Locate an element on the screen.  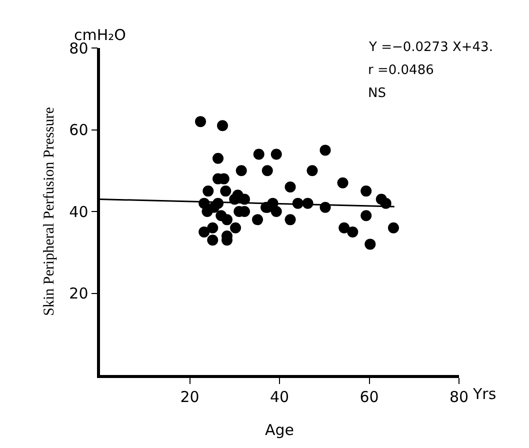
x-tick-label: 40 is located at coordinates (280, 397).